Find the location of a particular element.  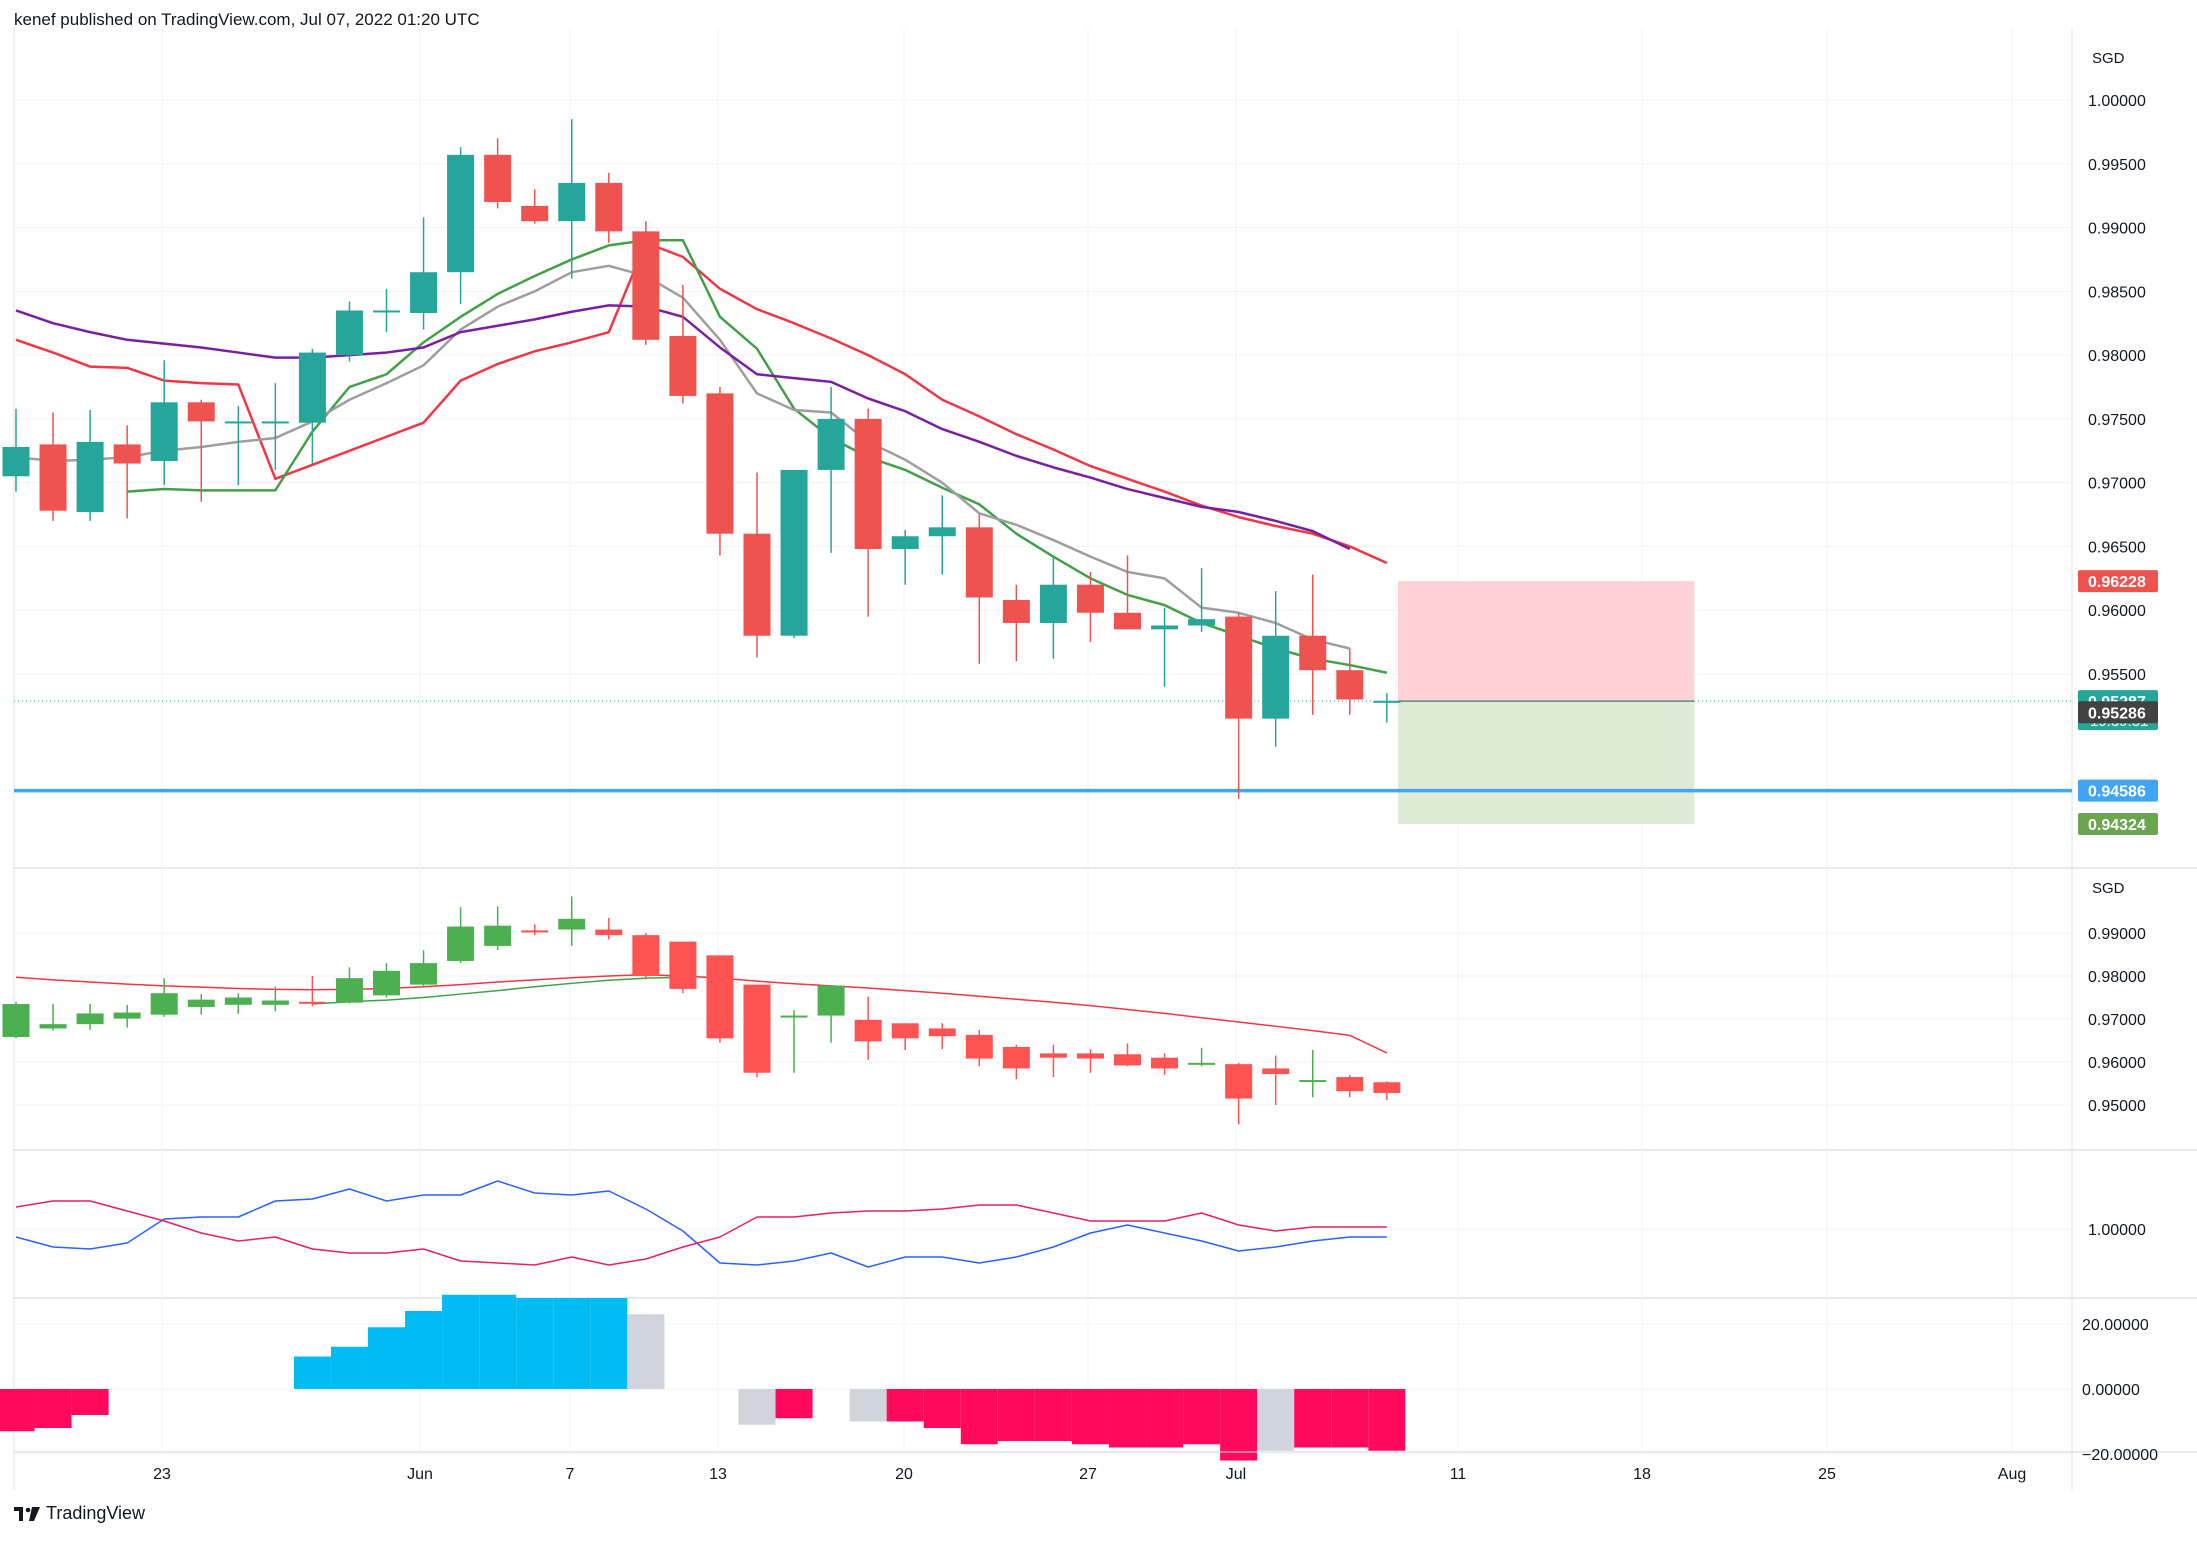

take-profit-zone is located at coordinates (1546, 763).